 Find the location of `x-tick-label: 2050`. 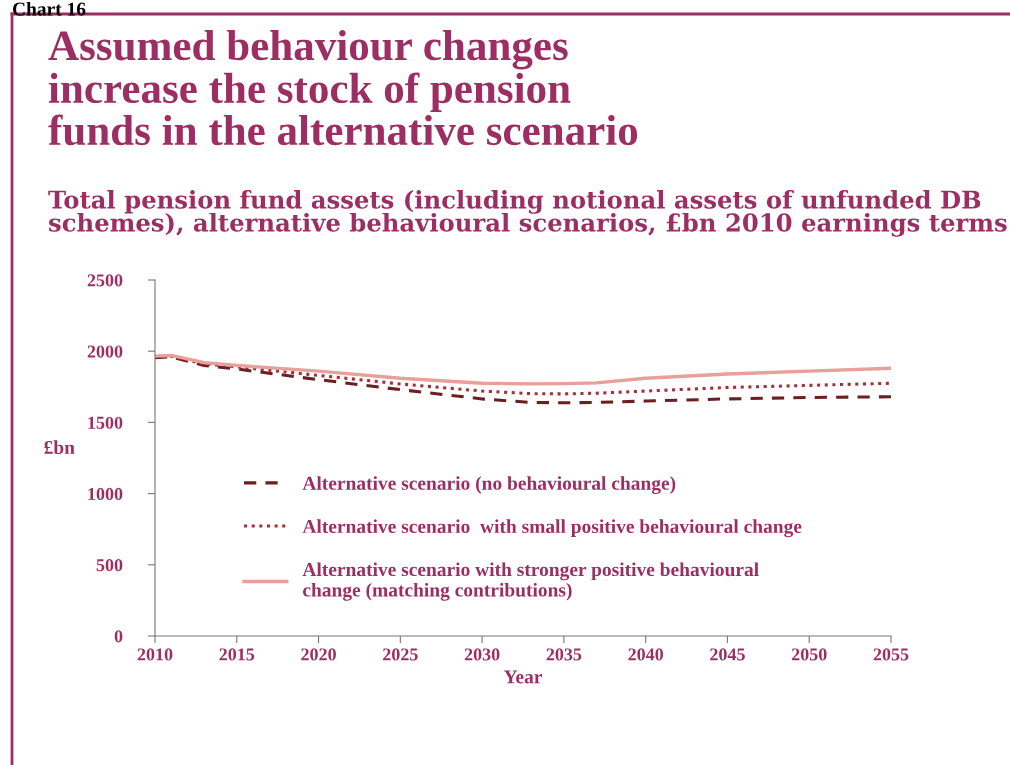

x-tick-label: 2050 is located at coordinates (809, 654).